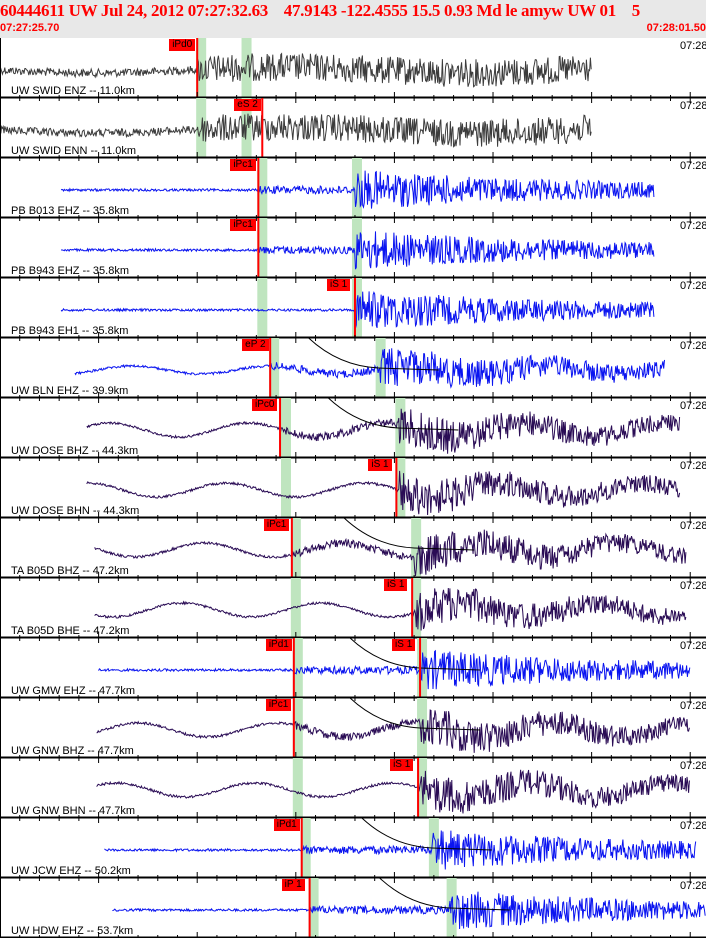 This screenshot has width=706, height=938. I want to click on trace-label: PB B943 EHZ -- 35.8km, so click(70, 271).